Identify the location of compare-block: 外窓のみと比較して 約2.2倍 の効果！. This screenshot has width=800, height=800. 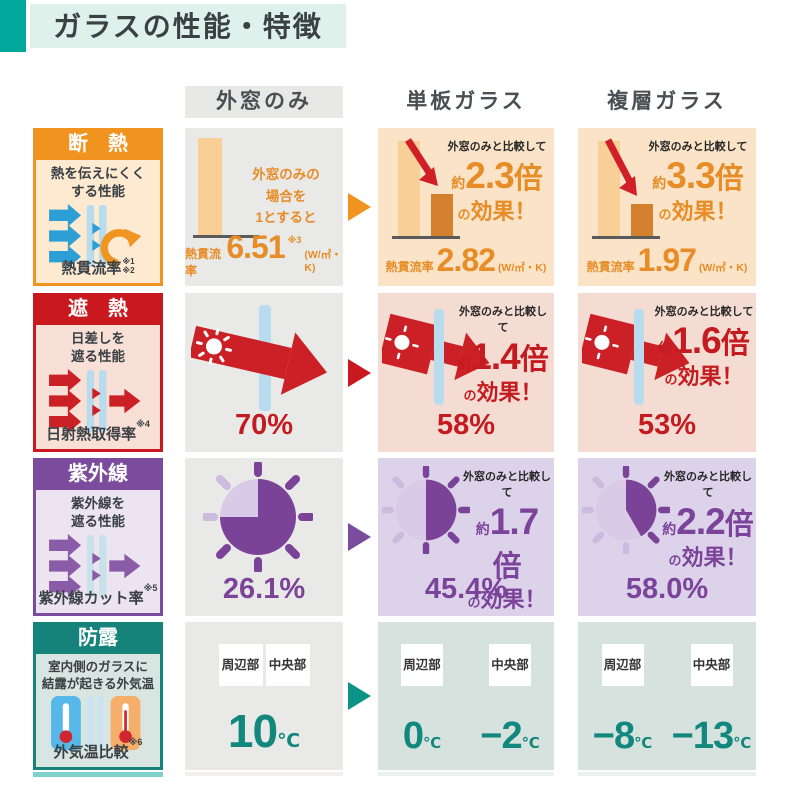
(708, 520).